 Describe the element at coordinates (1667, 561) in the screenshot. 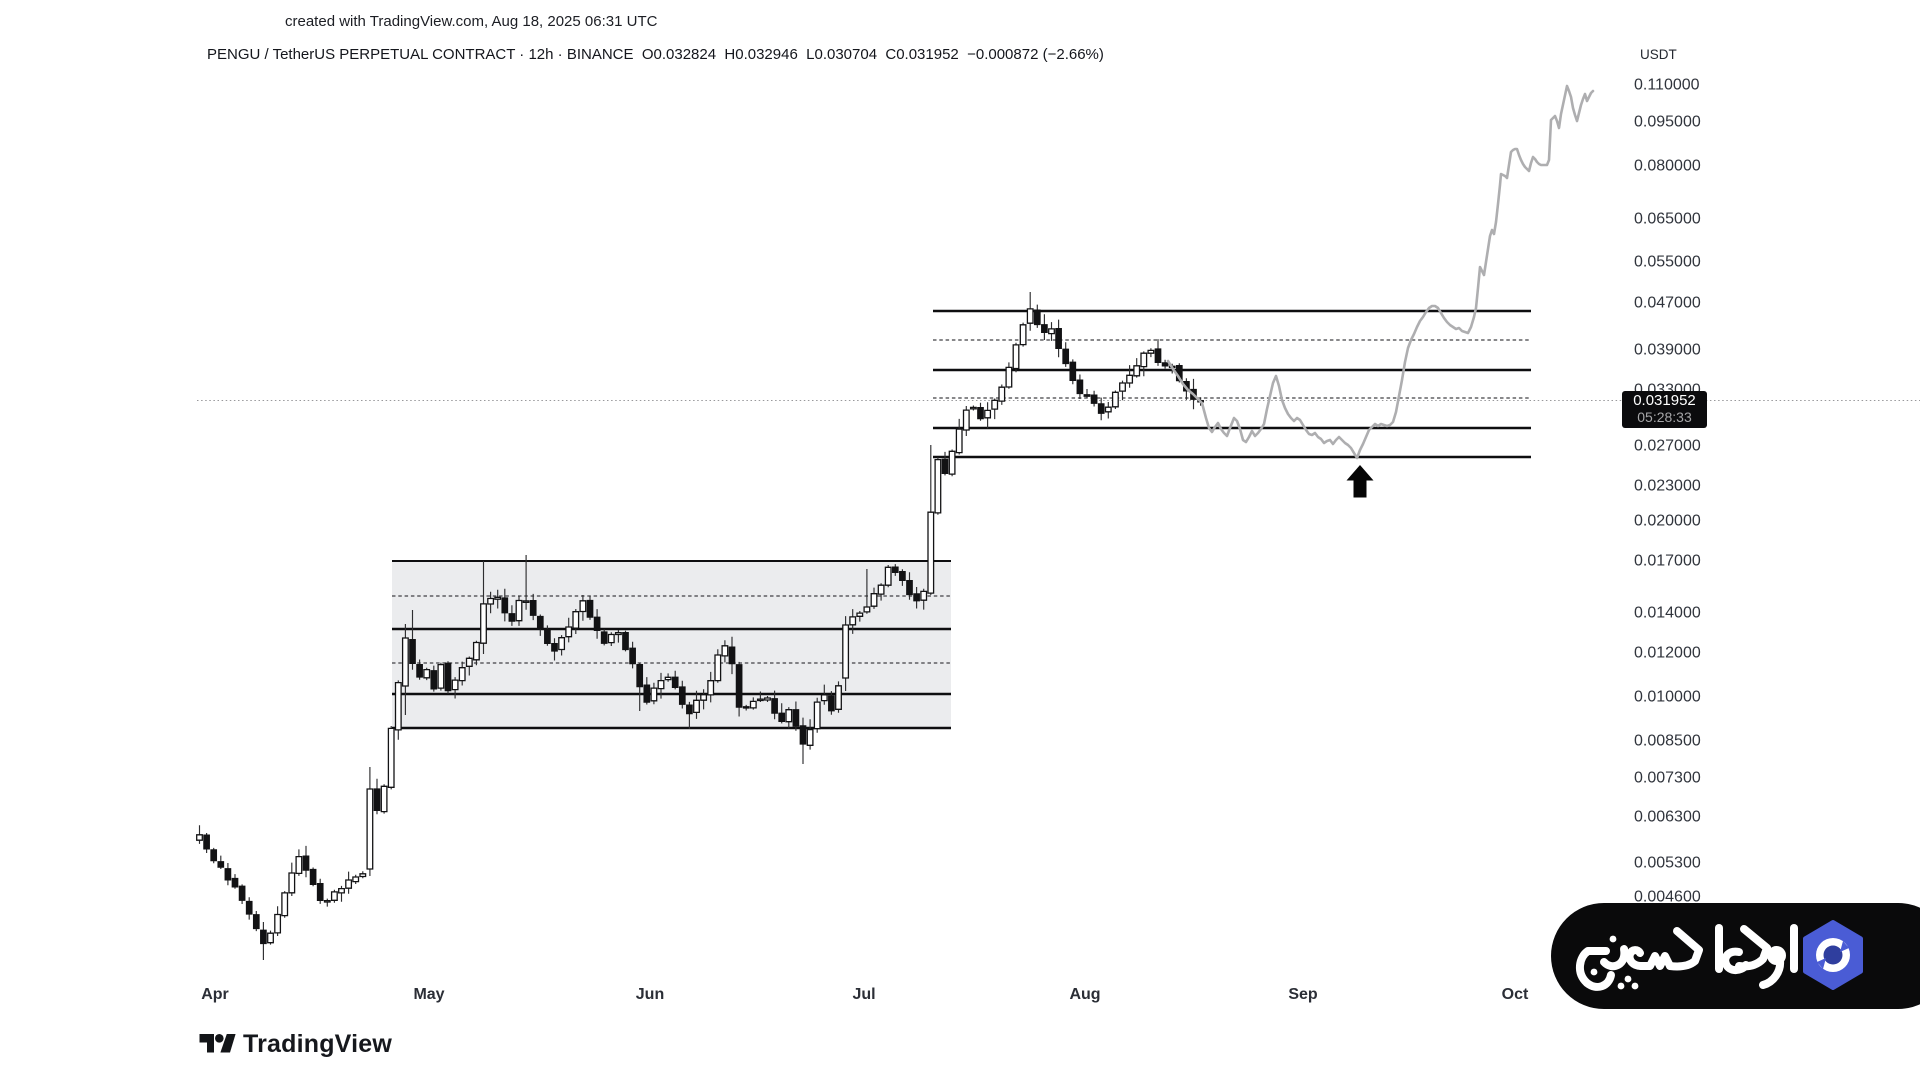

I see `svg-text: 0.017000` at that location.